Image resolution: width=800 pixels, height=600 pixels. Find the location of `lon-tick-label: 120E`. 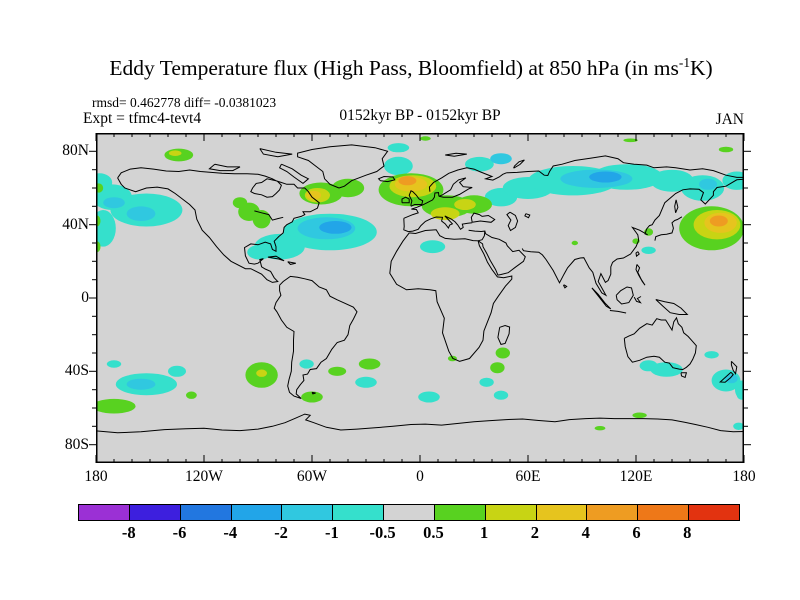

lon-tick-label: 120E is located at coordinates (636, 476).